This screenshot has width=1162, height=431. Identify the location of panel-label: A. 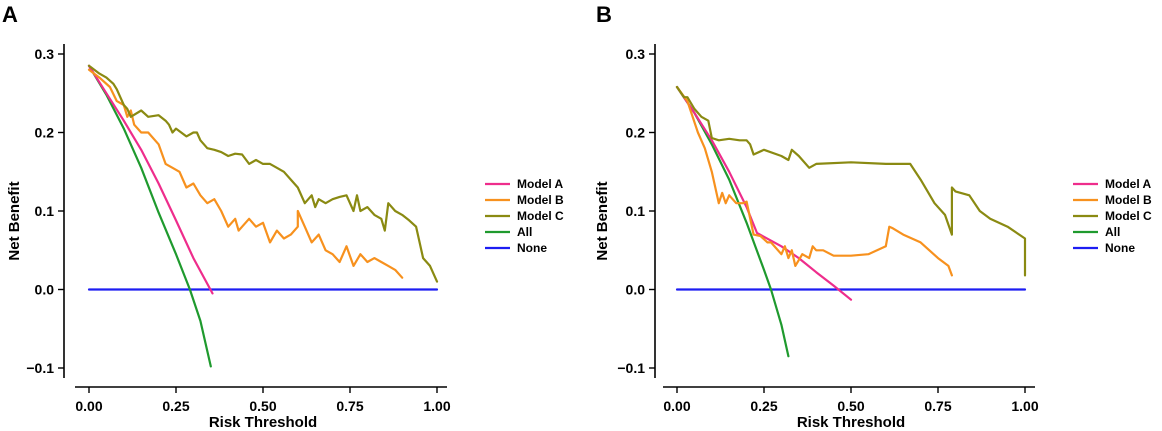
(10, 14).